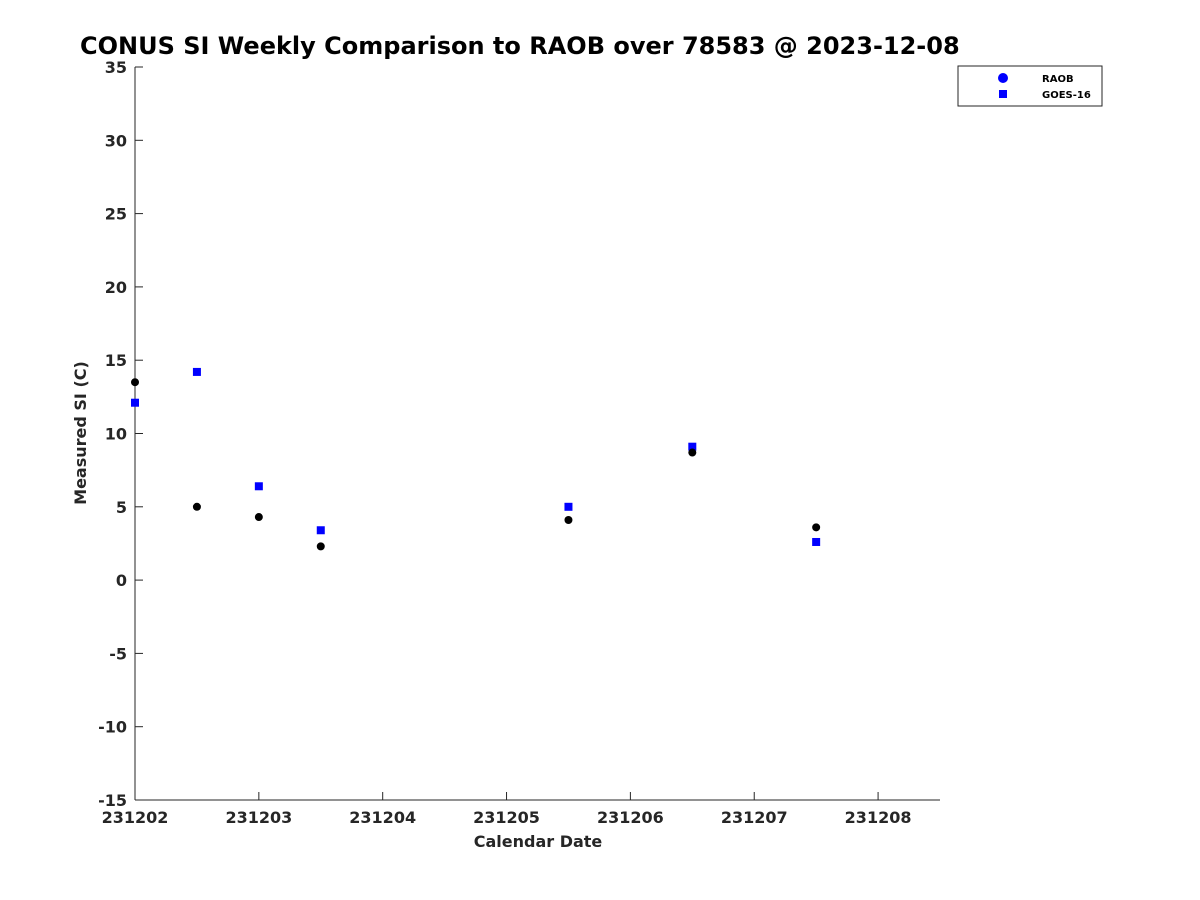  Describe the element at coordinates (80, 433) in the screenshot. I see `y-axis-label: Measured SI (C)` at that location.